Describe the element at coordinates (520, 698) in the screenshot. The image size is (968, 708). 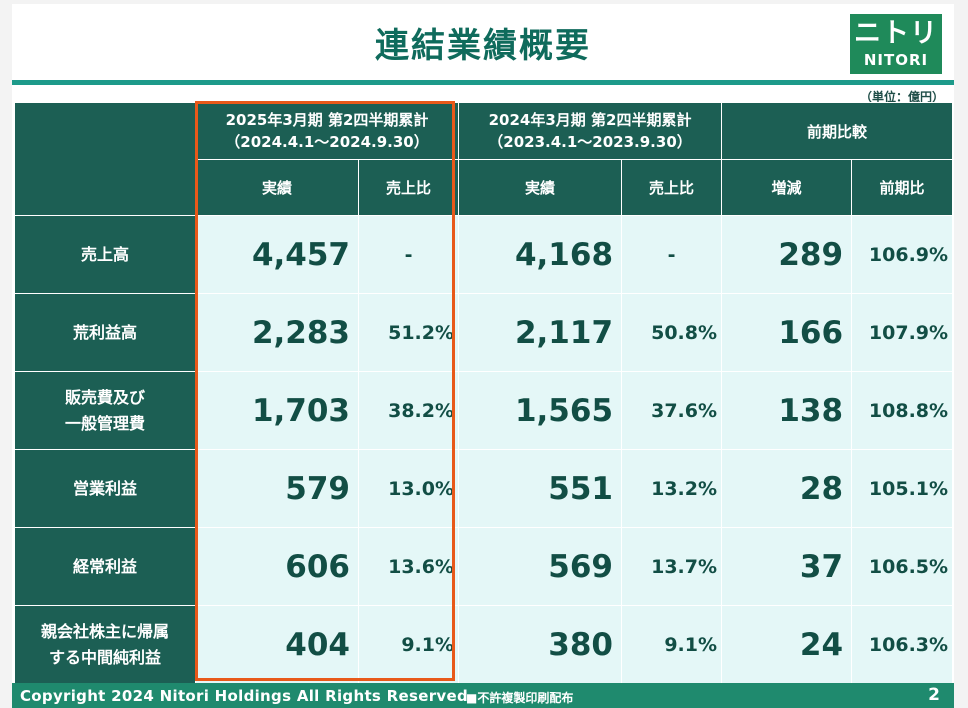
I see `reproduction-notice: ■不許複製印刷配布` at that location.